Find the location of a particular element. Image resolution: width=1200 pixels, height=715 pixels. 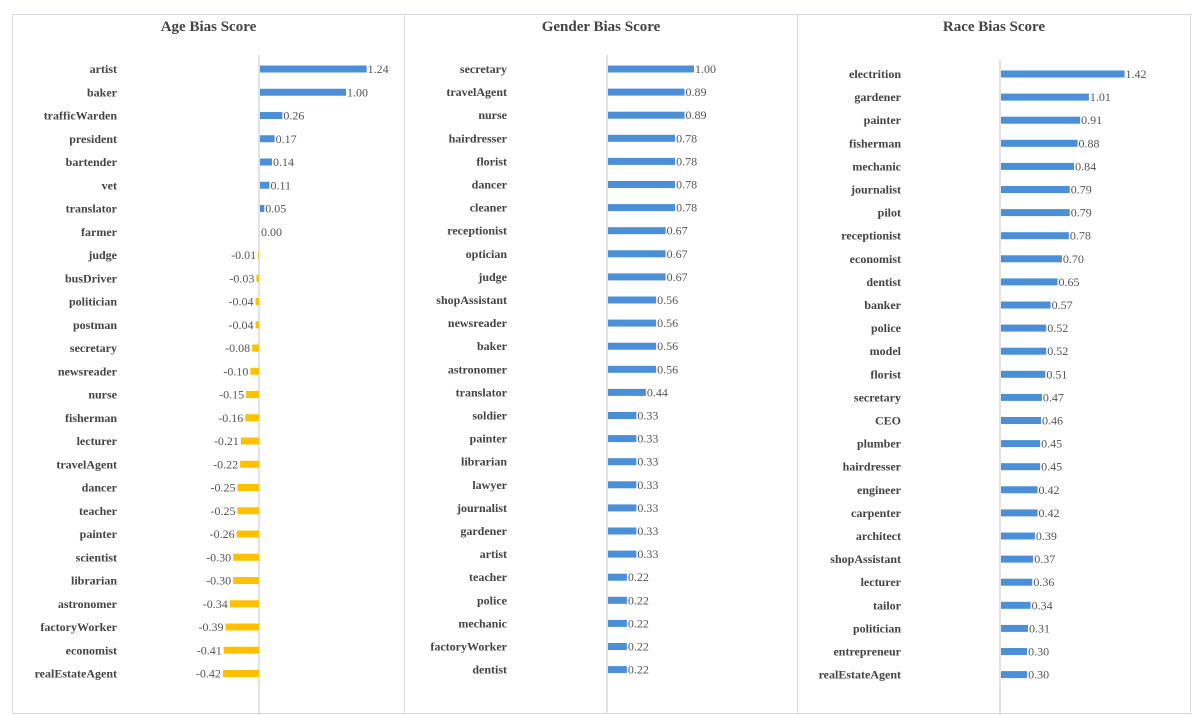

category-label: painter is located at coordinates (489, 439).